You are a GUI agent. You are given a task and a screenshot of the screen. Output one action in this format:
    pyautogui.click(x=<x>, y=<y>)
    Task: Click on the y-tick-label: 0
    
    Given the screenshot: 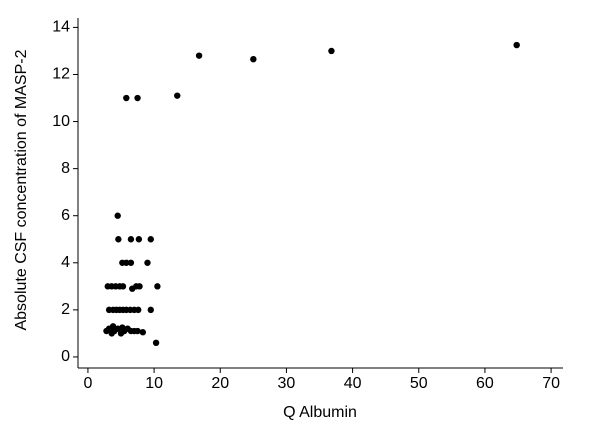 What is the action you would take?
    pyautogui.click(x=65, y=356)
    